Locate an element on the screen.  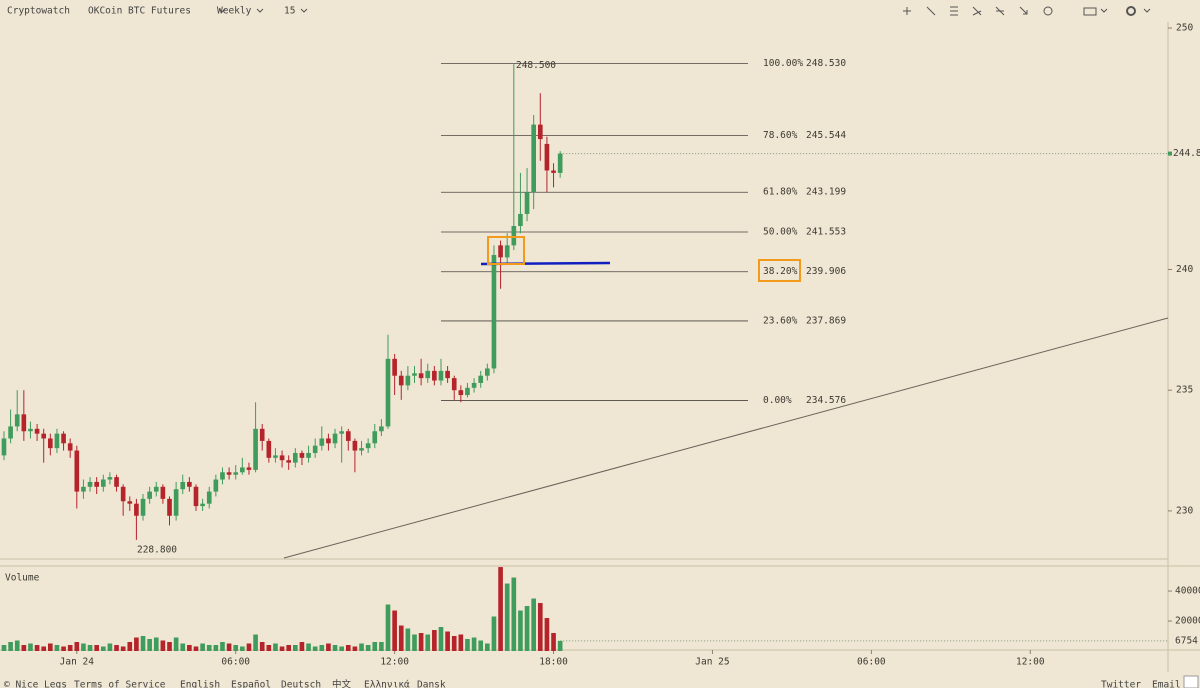
footer-link: Dansk is located at coordinates (431, 684).